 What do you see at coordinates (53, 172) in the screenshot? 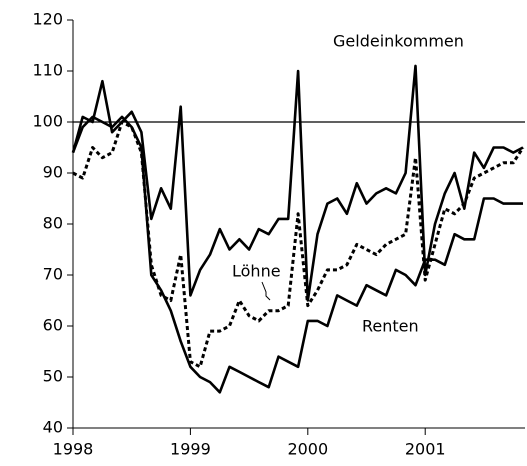
I see `y-tick-label: 90` at bounding box center [53, 172].